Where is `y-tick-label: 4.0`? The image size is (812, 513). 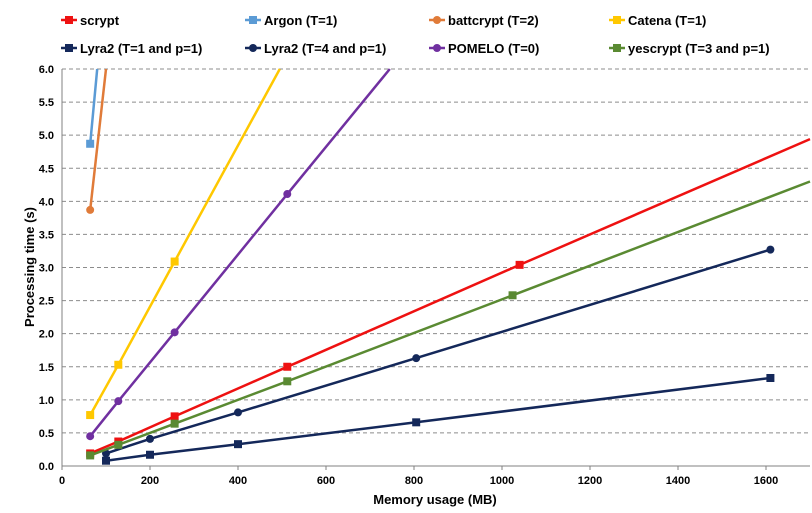 y-tick-label: 4.0 is located at coordinates (46, 202).